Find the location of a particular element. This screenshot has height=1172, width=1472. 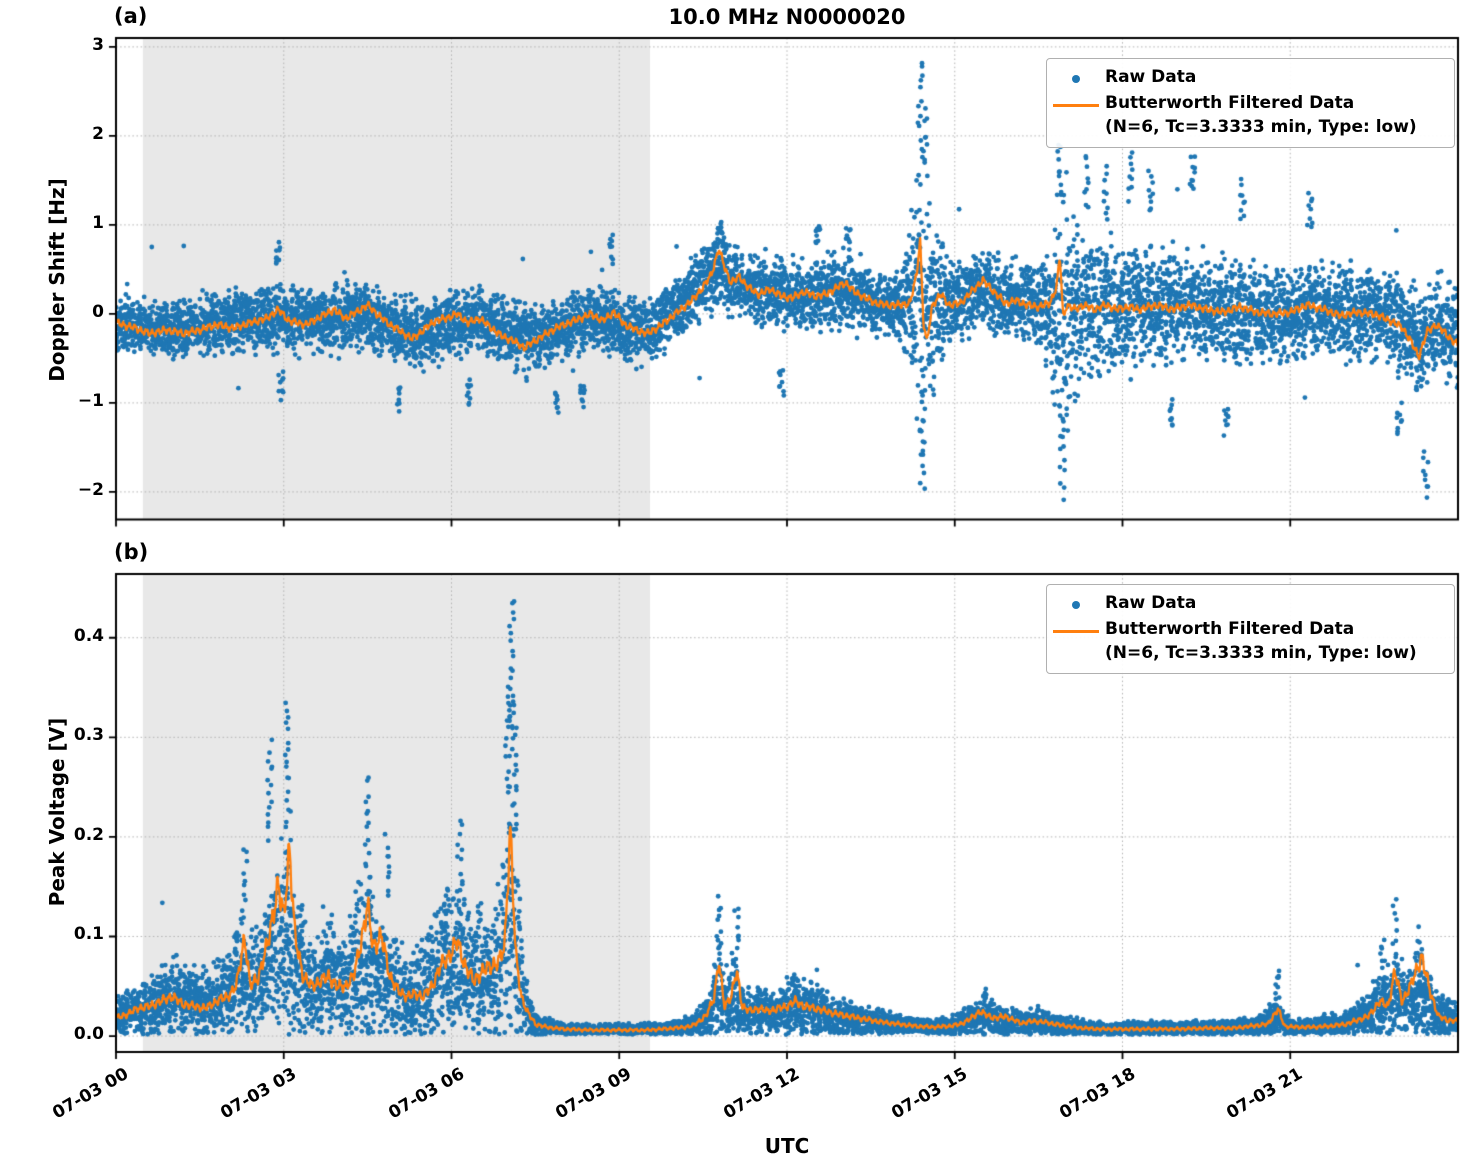

panel-b-tag: (b) is located at coordinates (131, 552).